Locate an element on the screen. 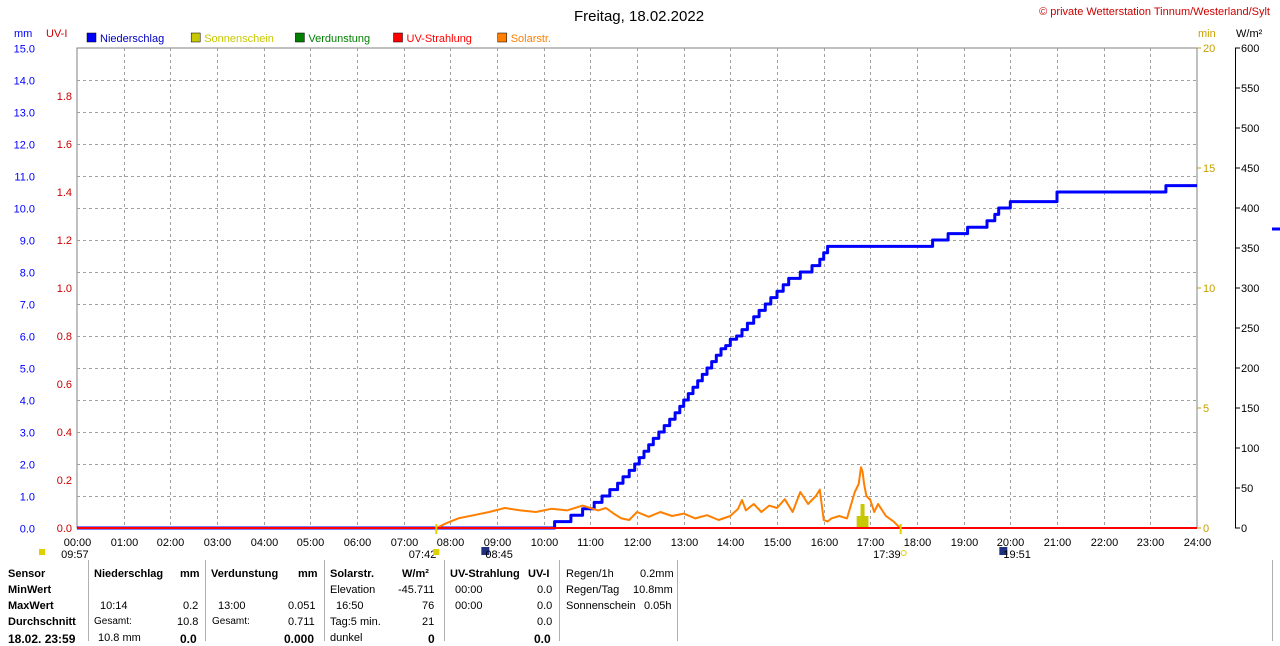 The image size is (1280, 646). regen-tag-label: Regen/Tag is located at coordinates (593, 590).